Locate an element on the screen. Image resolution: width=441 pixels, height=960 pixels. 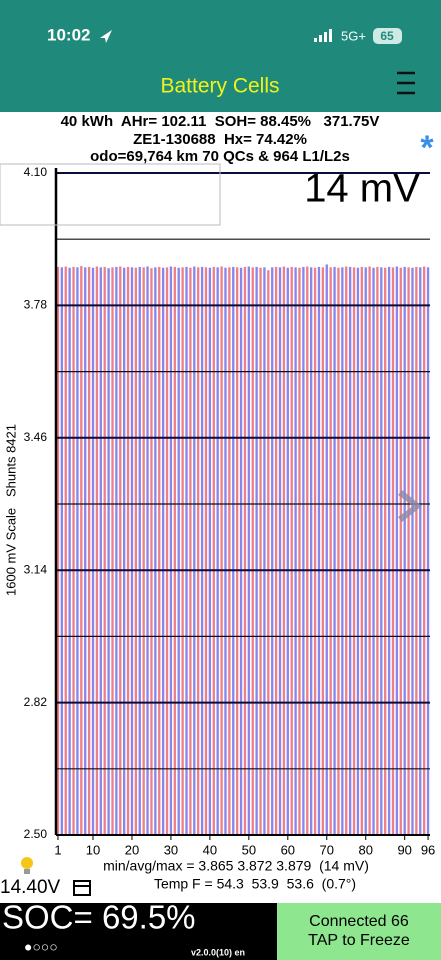
x-tick-label: 30 is located at coordinates (171, 849).